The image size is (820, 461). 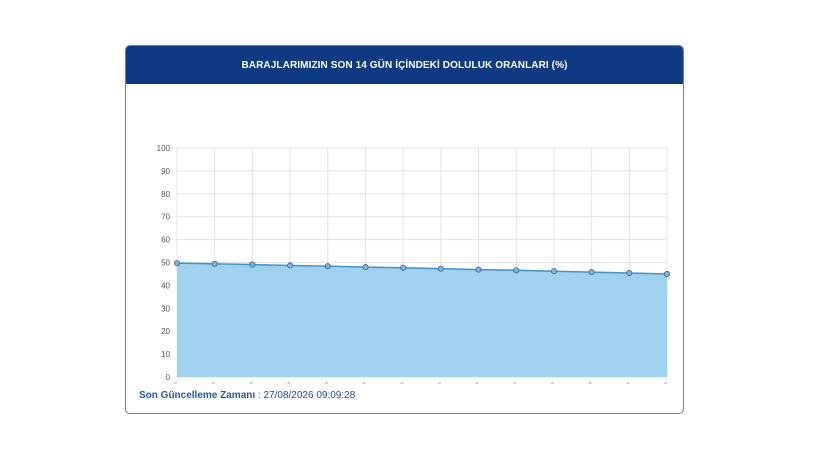 What do you see at coordinates (612, 382) in the screenshot?
I see `x-tick-label: 26.08.2026` at bounding box center [612, 382].